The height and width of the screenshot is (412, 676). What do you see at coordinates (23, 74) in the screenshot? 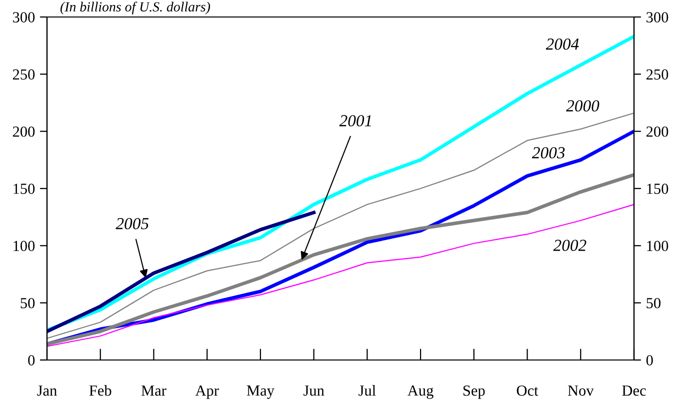
I see `y-tick-label: 250` at bounding box center [23, 74].